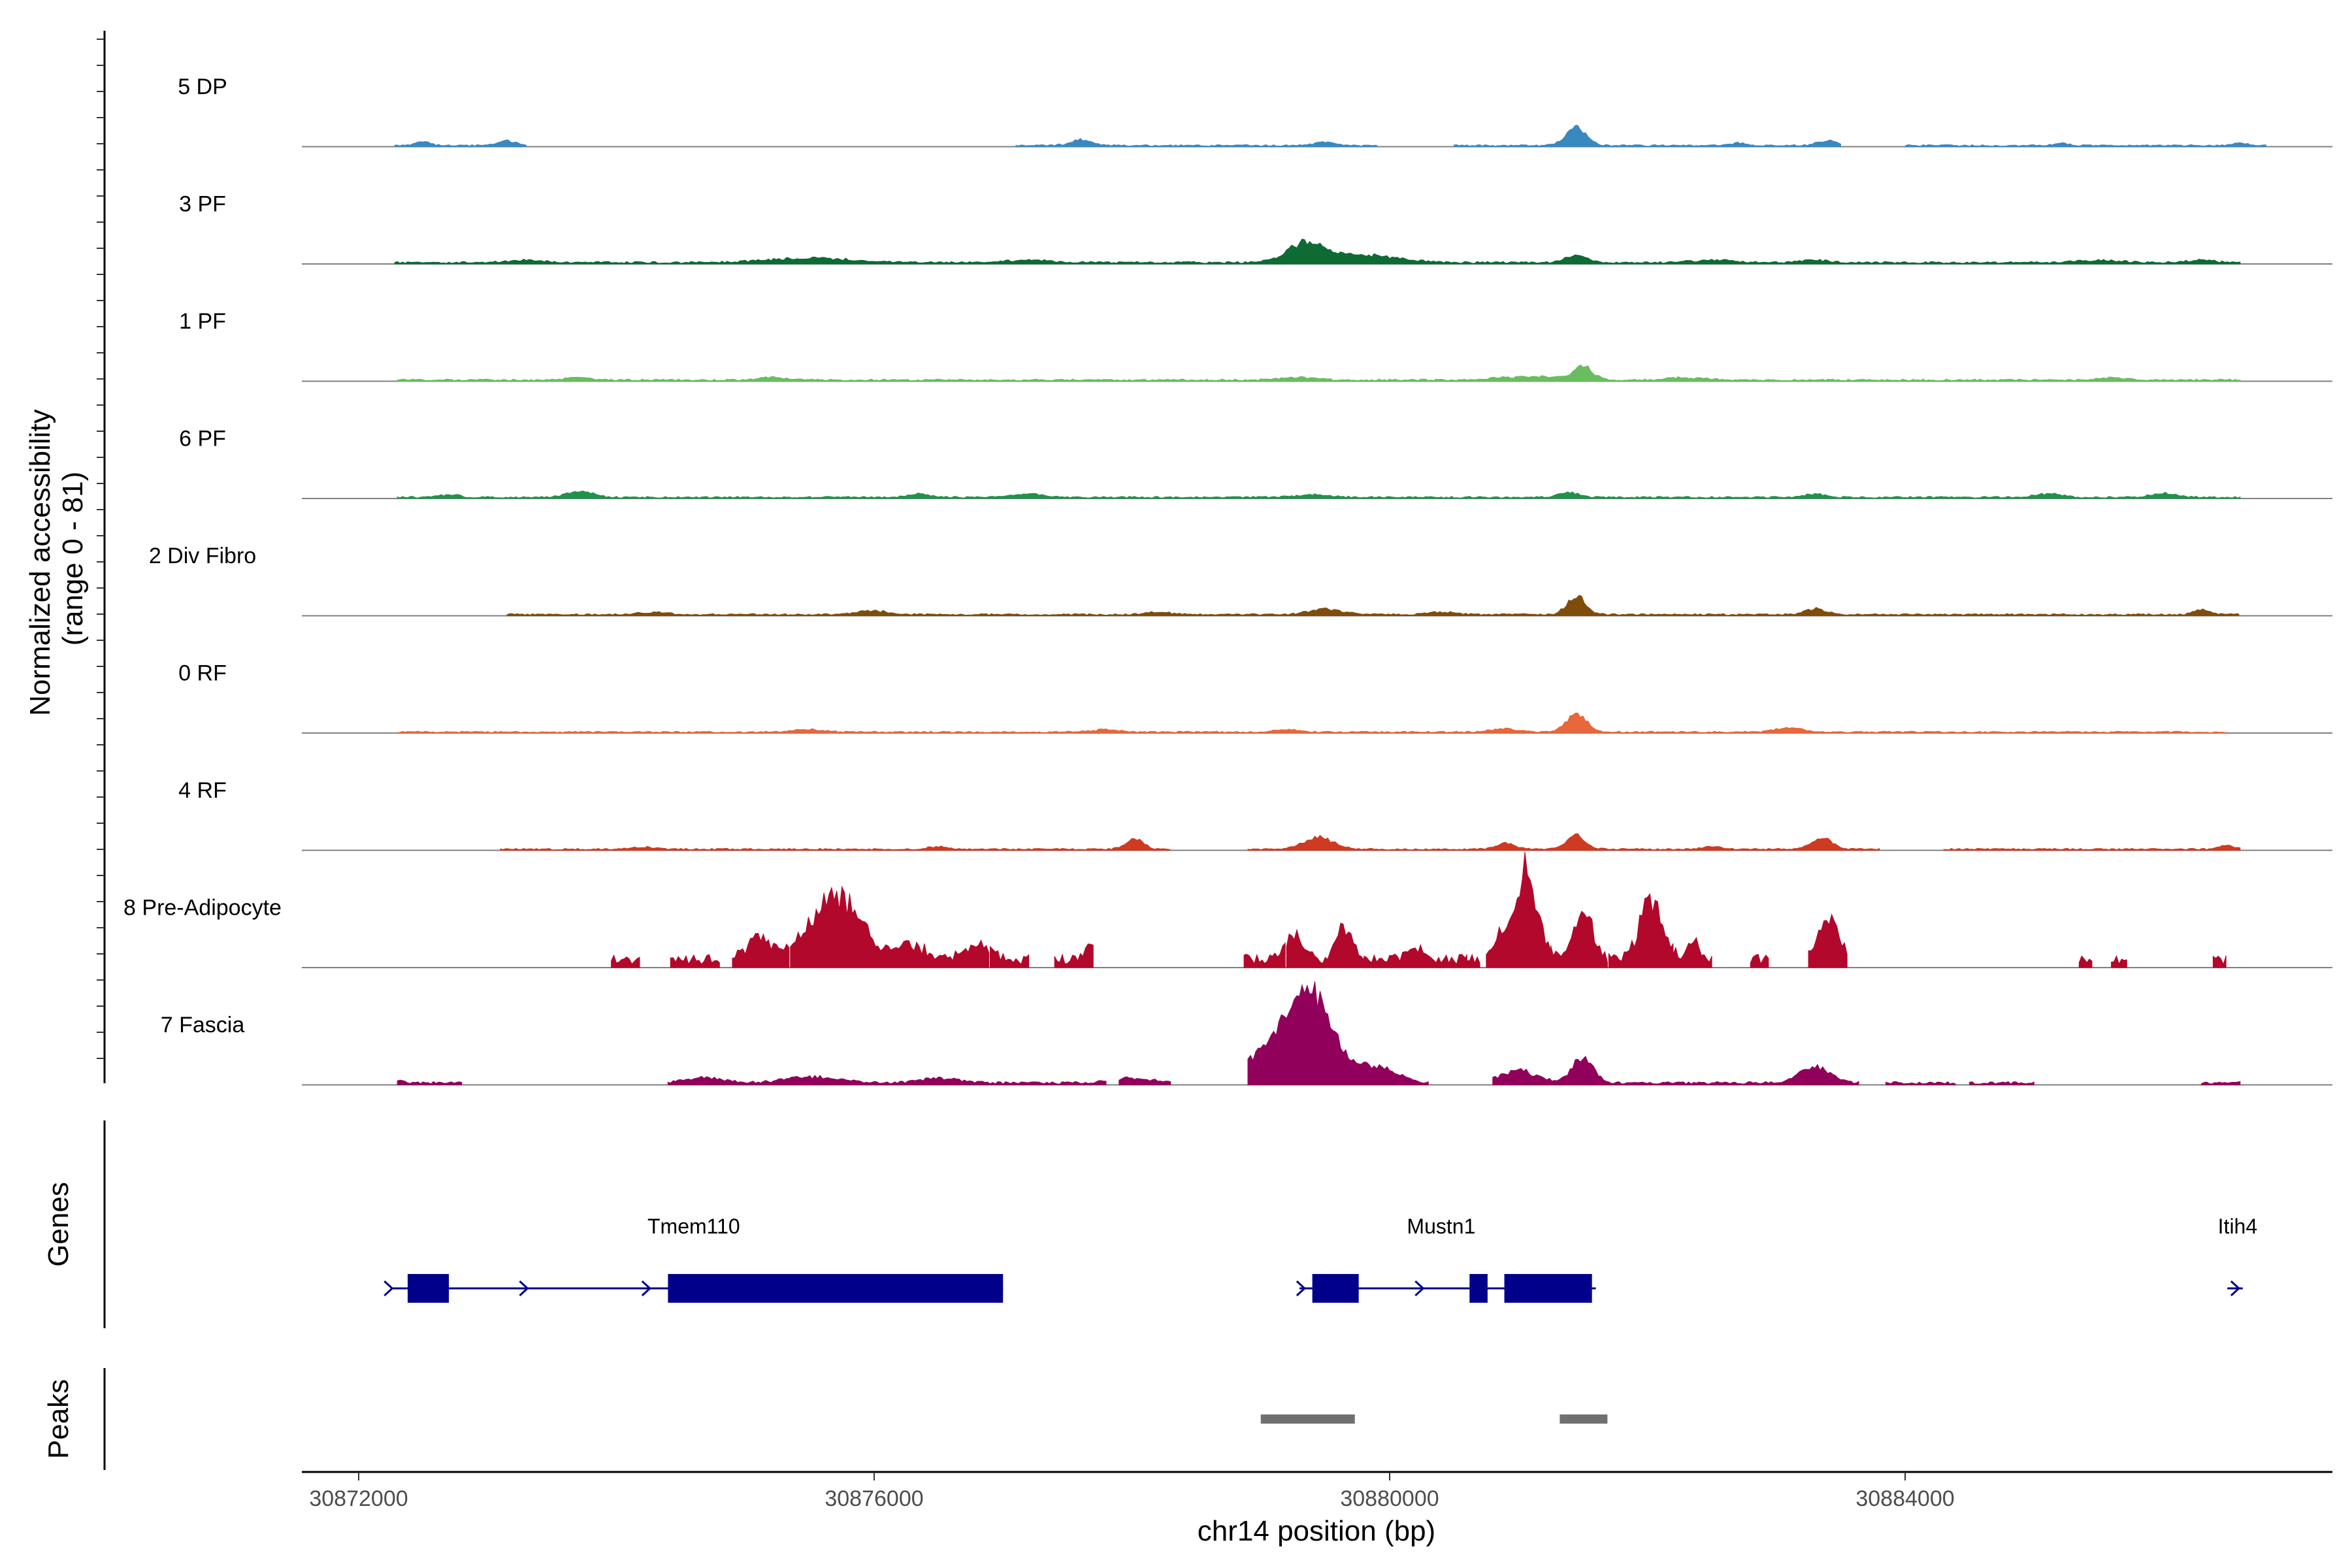  Describe the element at coordinates (58, 1224) in the screenshot. I see `genes-panel-title: Genes` at that location.